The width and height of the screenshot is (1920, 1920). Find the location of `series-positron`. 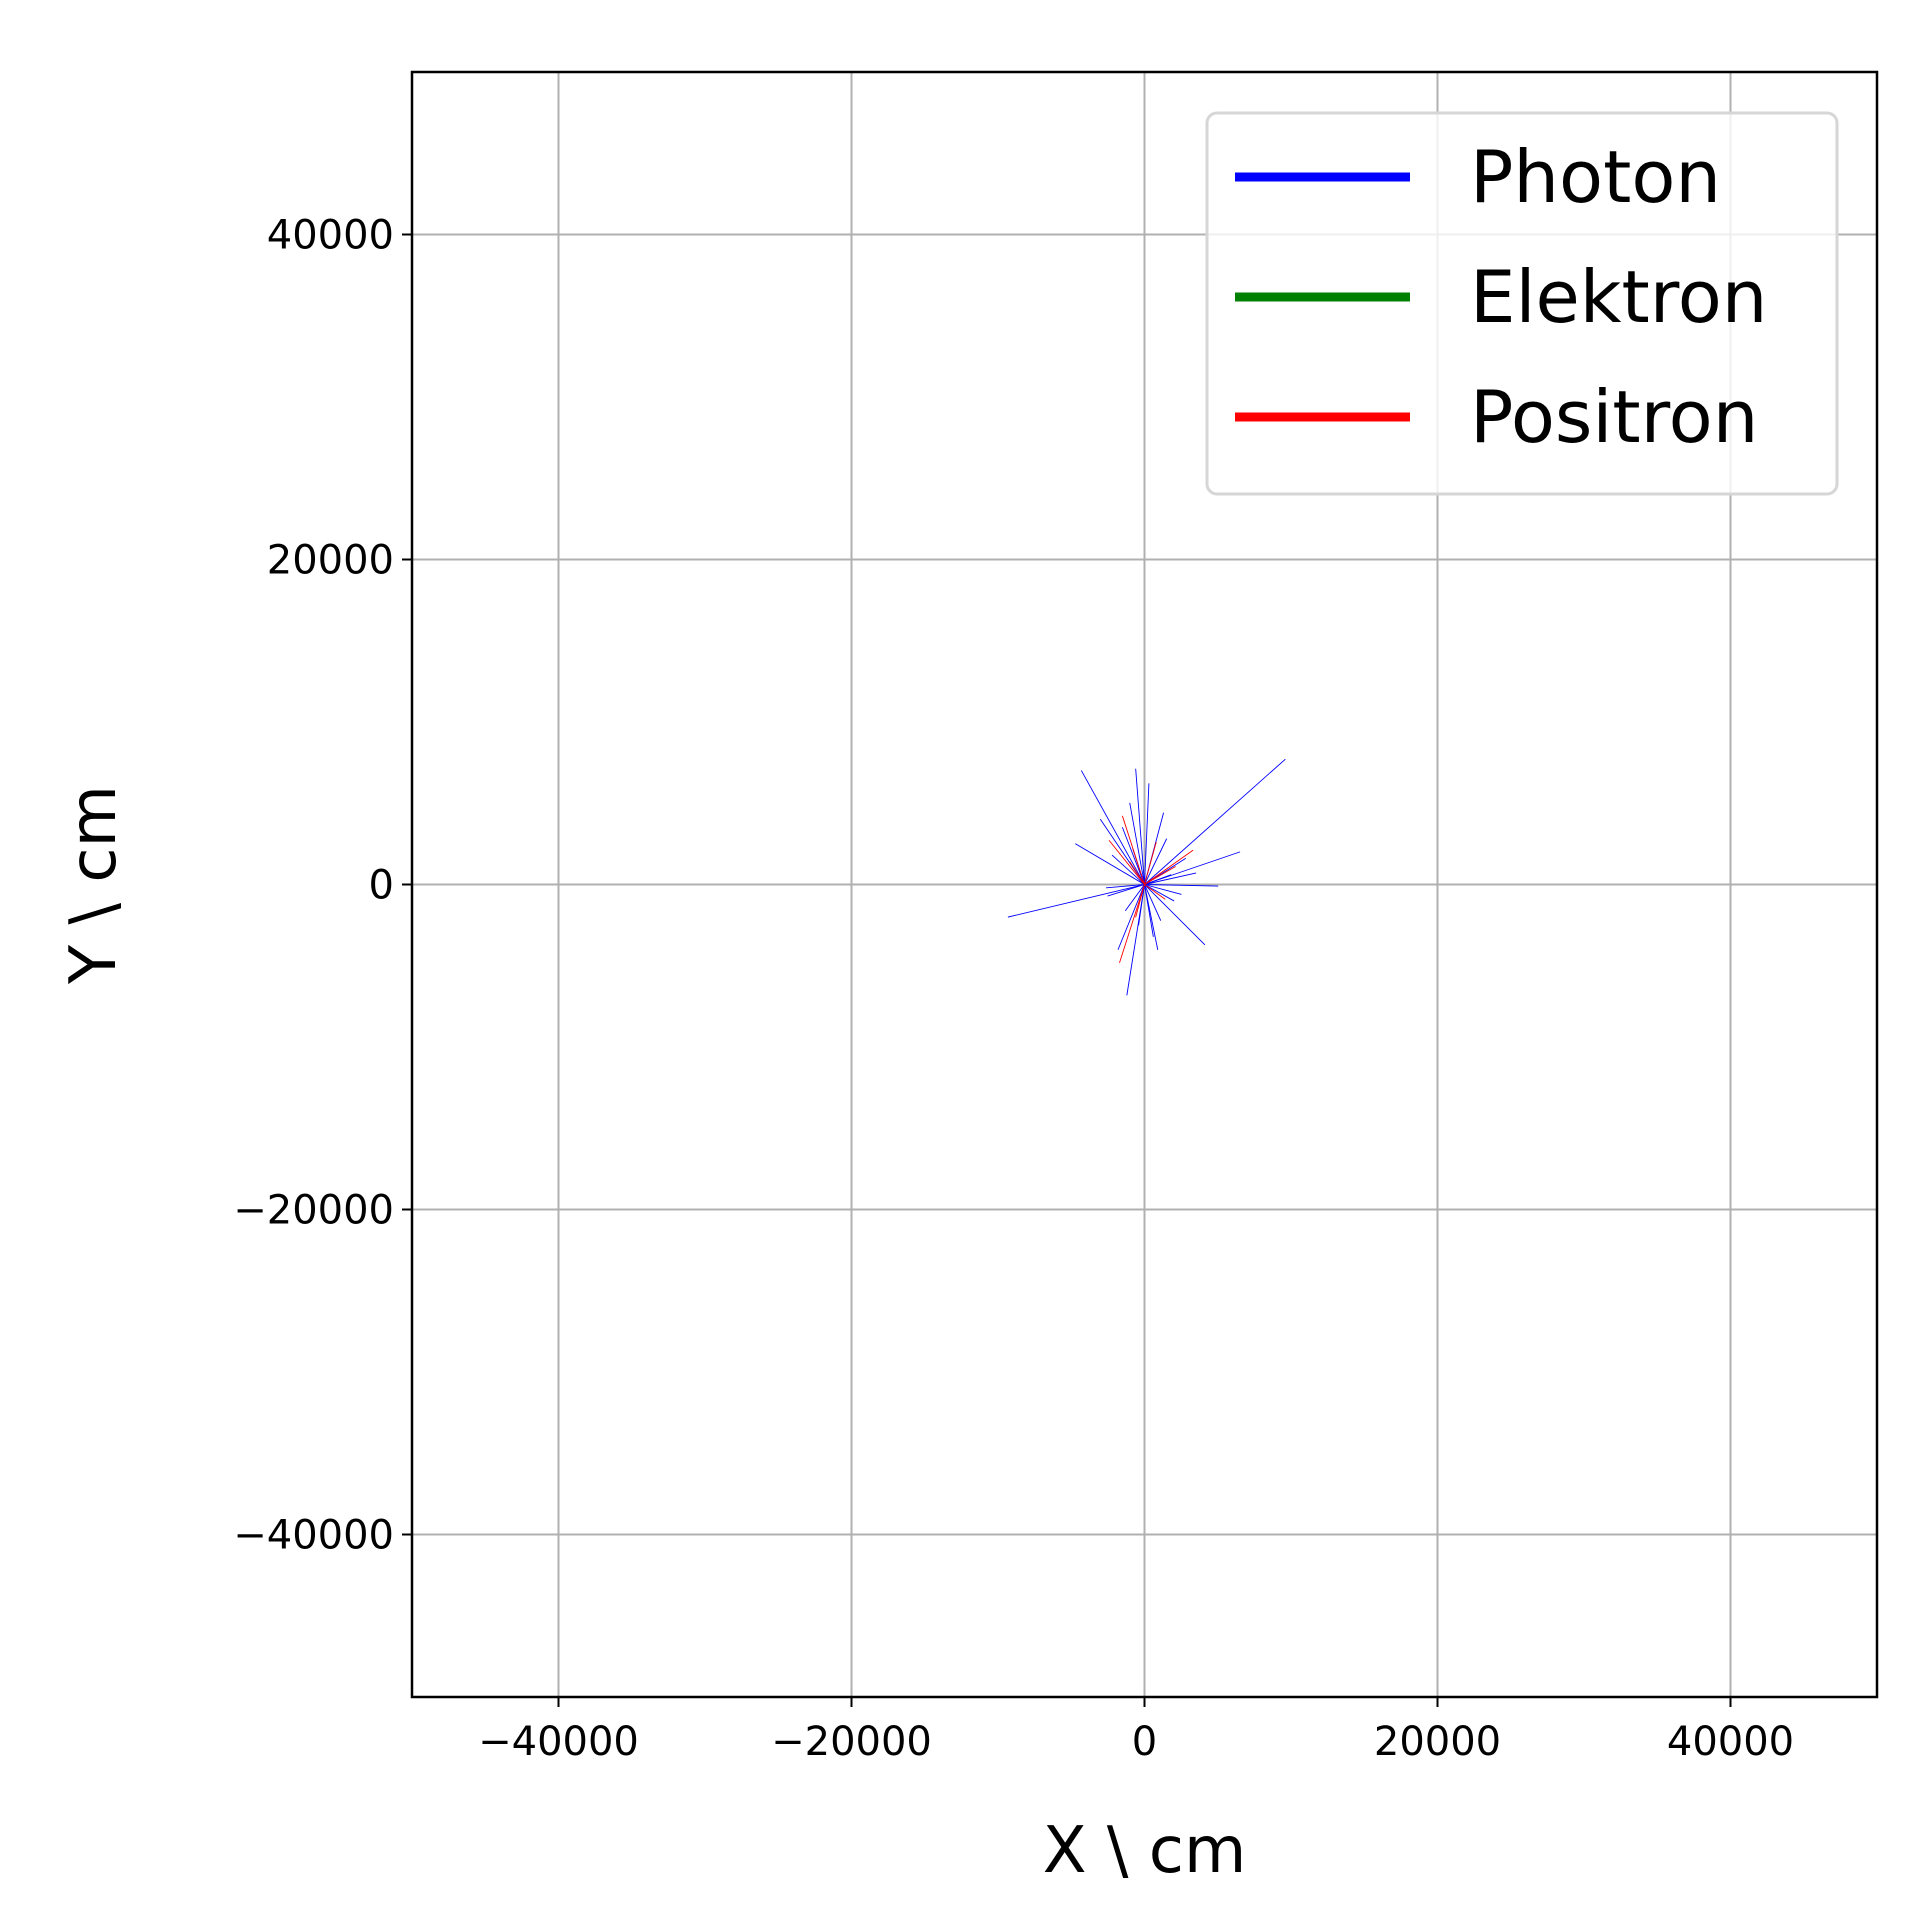

series-positron is located at coordinates (1151, 889).